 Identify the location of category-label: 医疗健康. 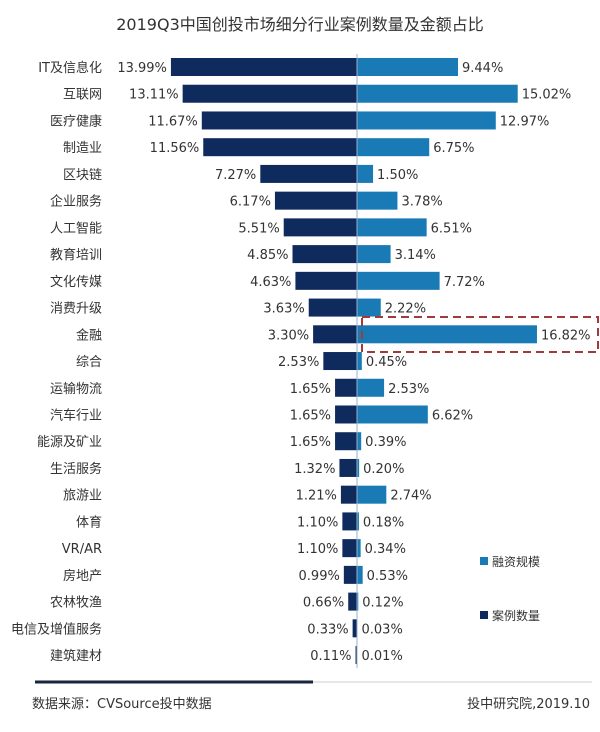
(76, 121).